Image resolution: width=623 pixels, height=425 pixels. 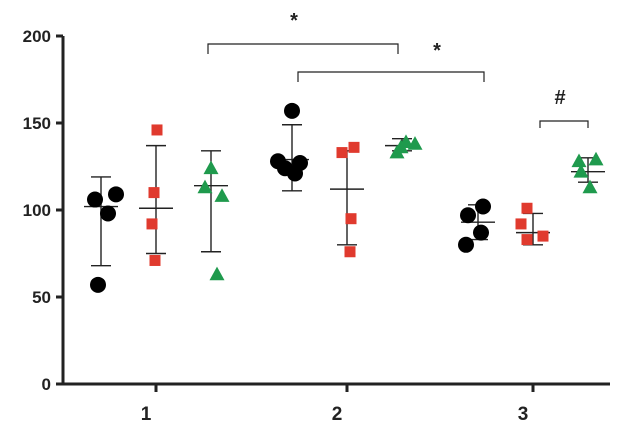 I want to click on significance-label: #, so click(x=559, y=98).